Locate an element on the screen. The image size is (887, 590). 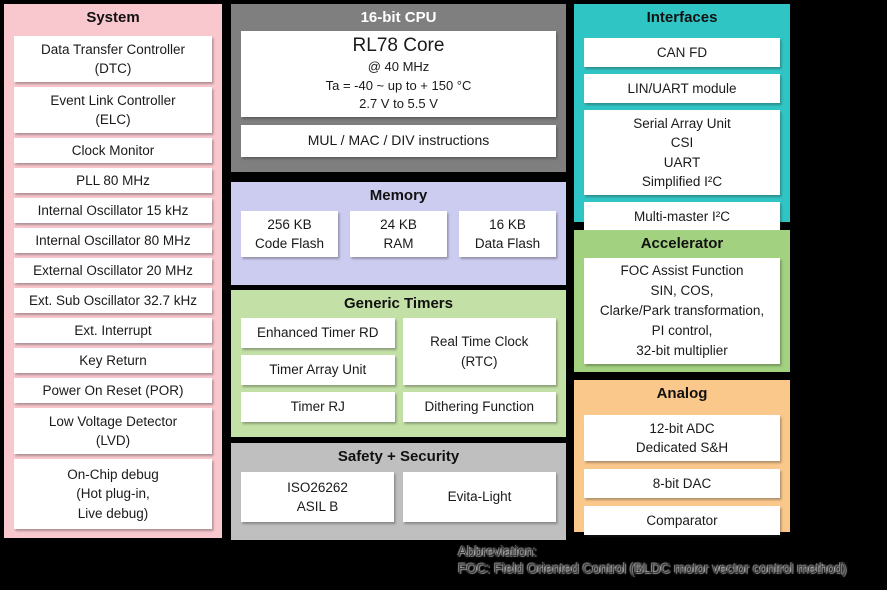
block-external-osc-20mhz: External Oscillator 20 MHz is located at coordinates (113, 270).